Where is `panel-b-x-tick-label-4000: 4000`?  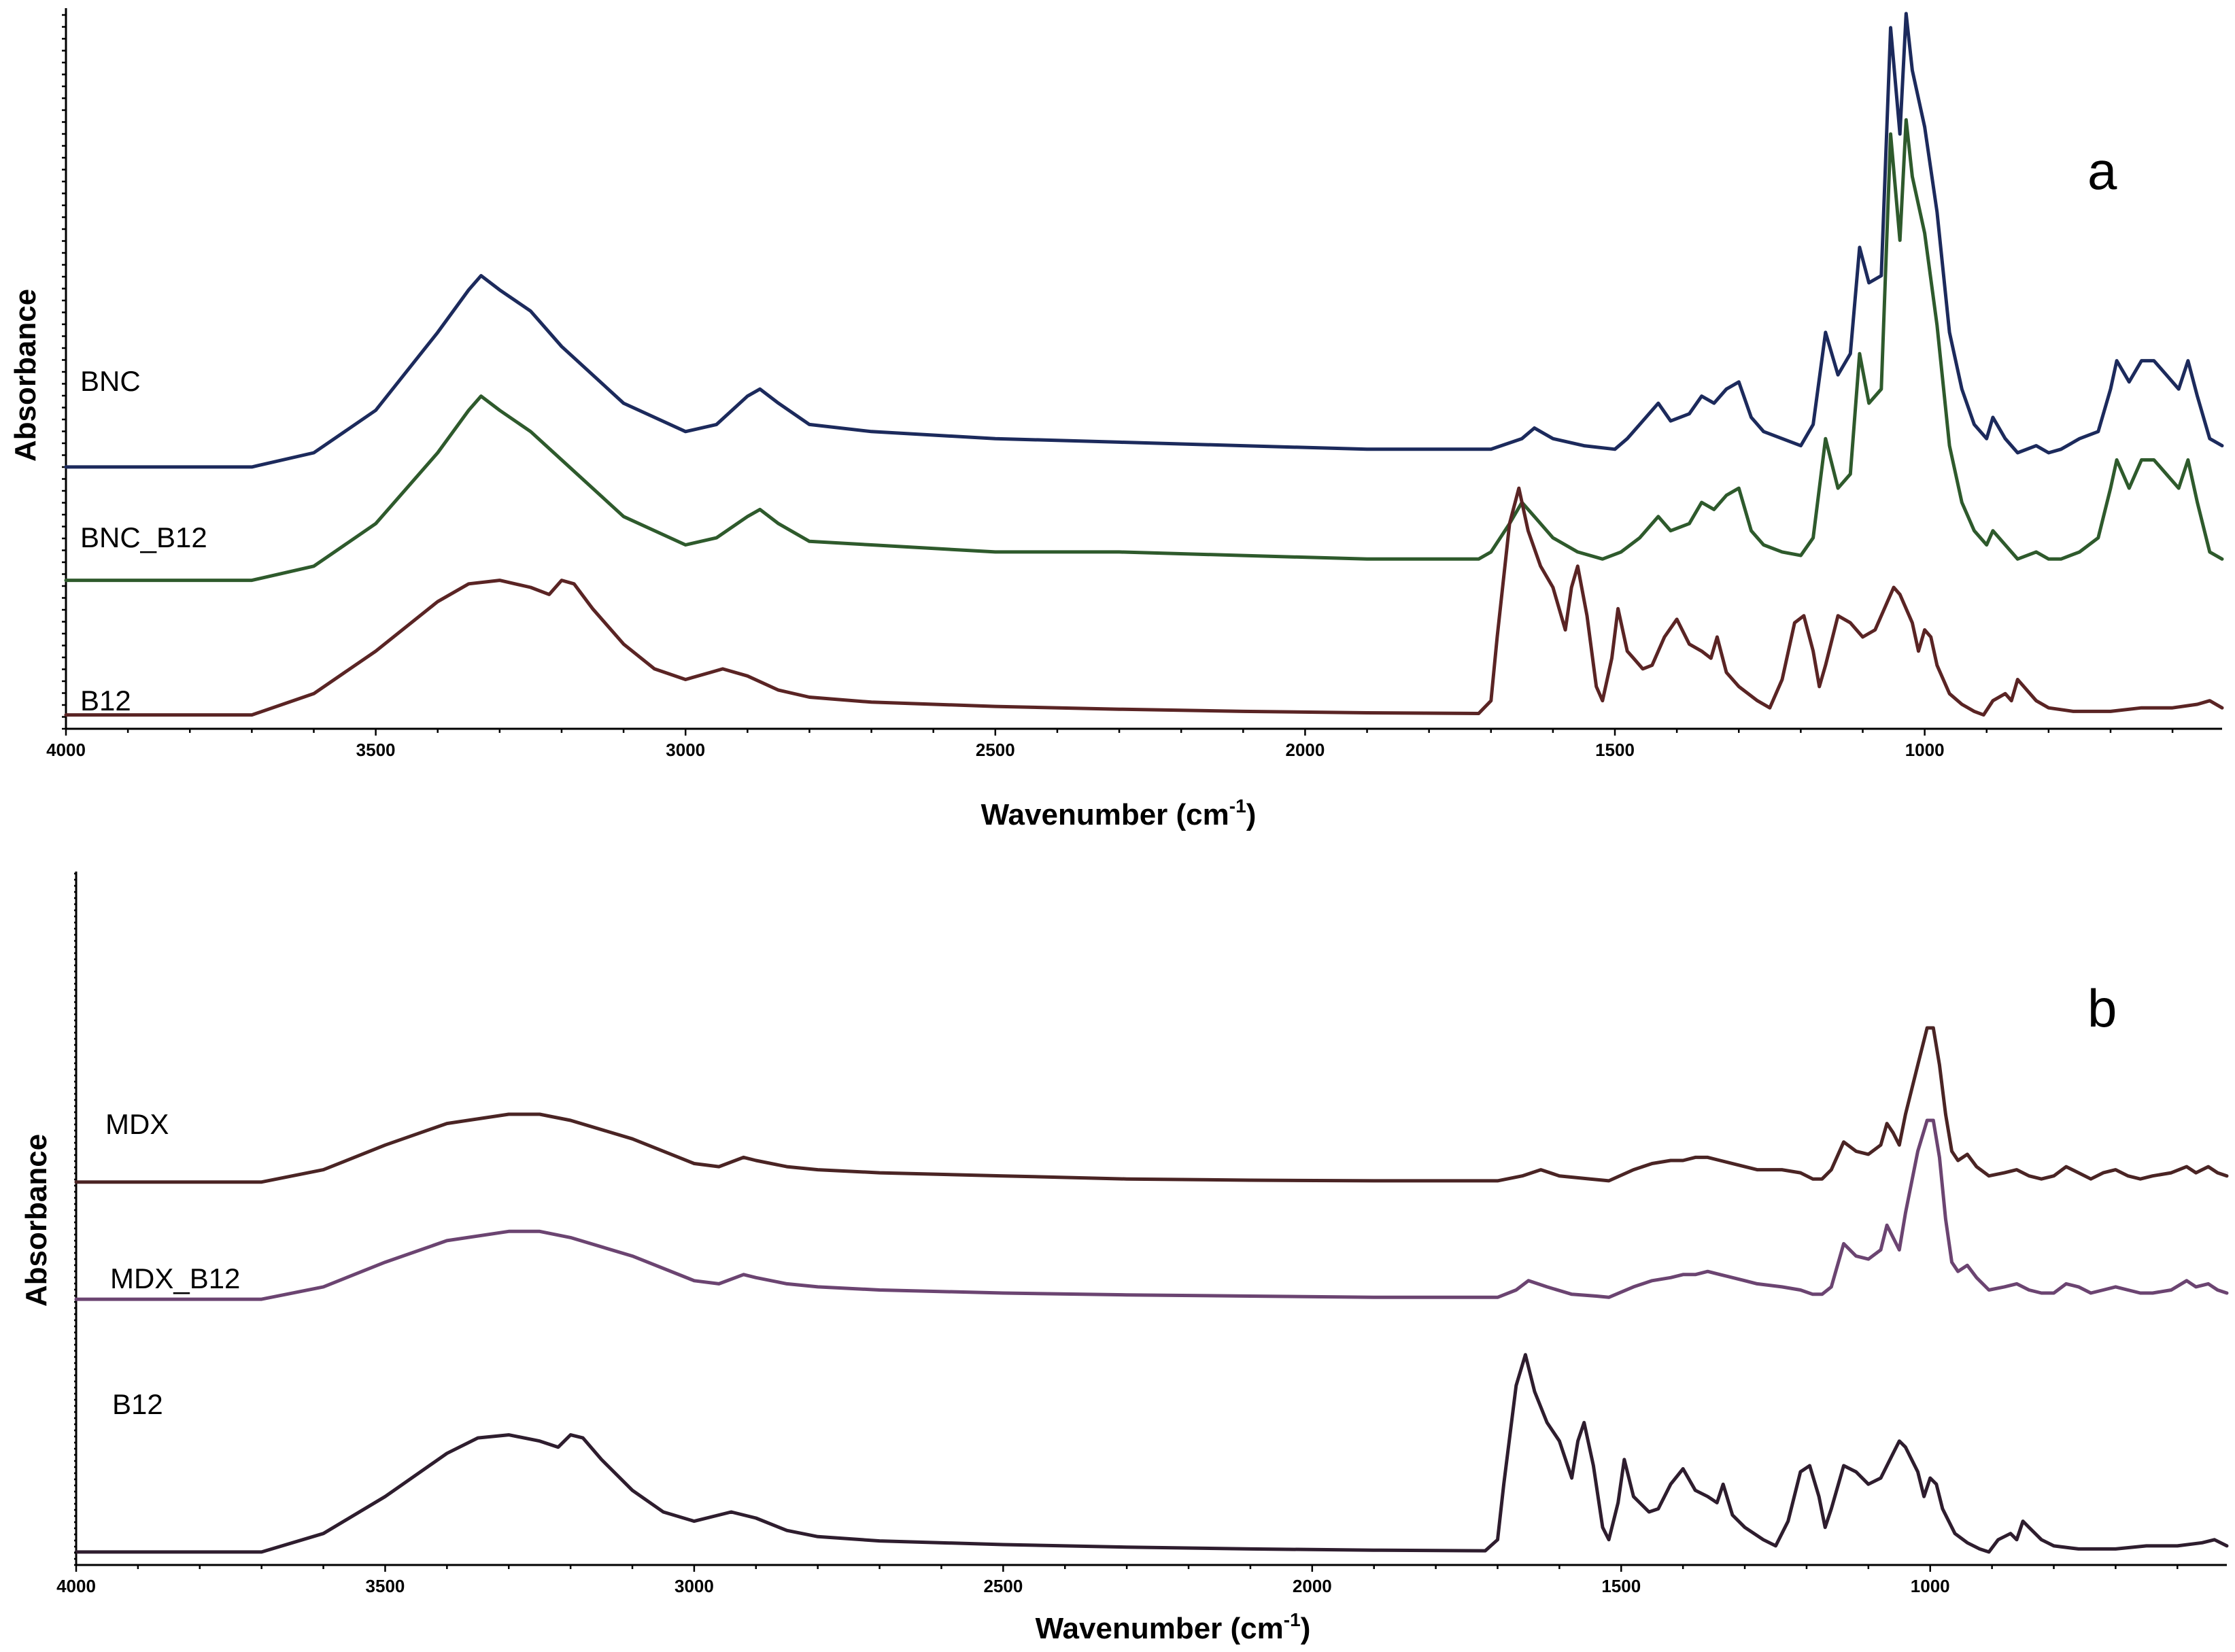 panel-b-x-tick-label-4000: 4000 is located at coordinates (76, 1586).